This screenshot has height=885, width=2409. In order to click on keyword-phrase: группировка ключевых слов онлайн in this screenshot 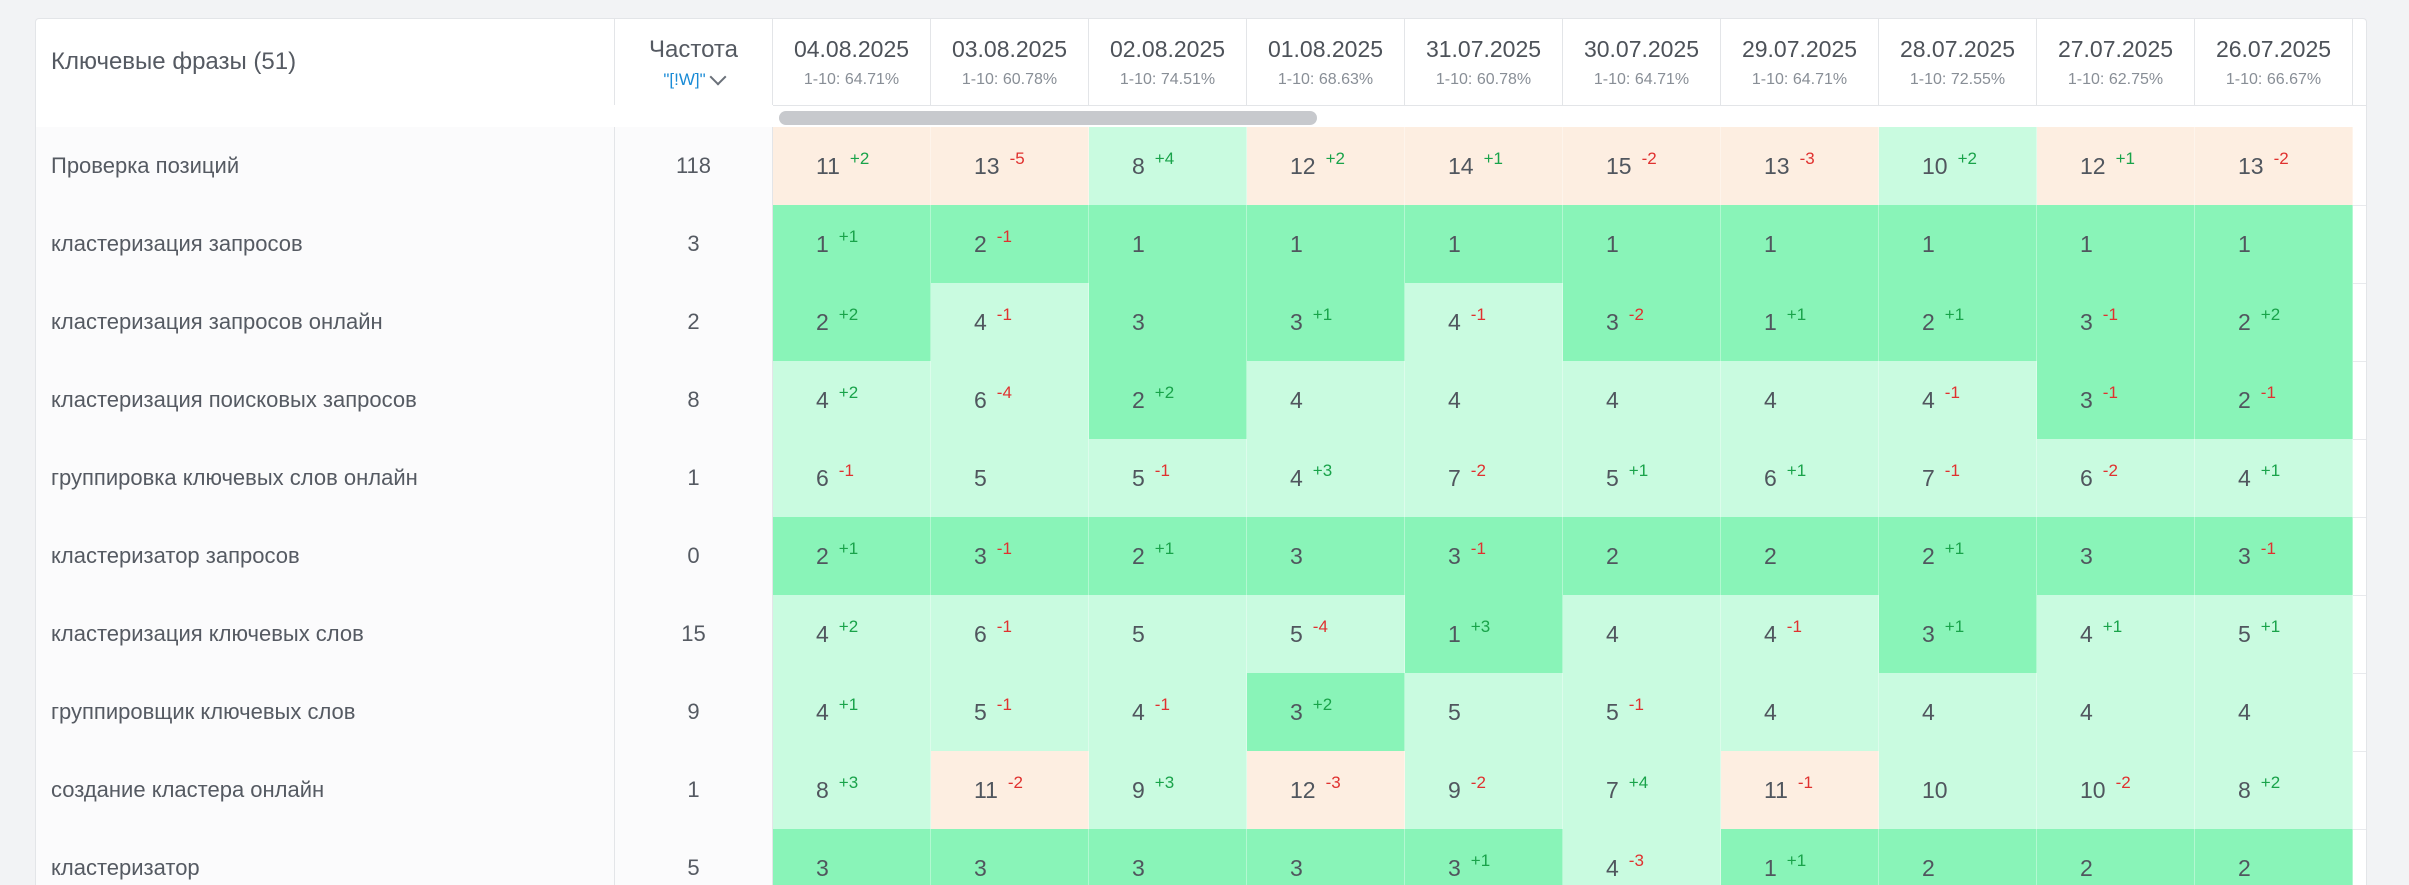, I will do `click(325, 478)`.